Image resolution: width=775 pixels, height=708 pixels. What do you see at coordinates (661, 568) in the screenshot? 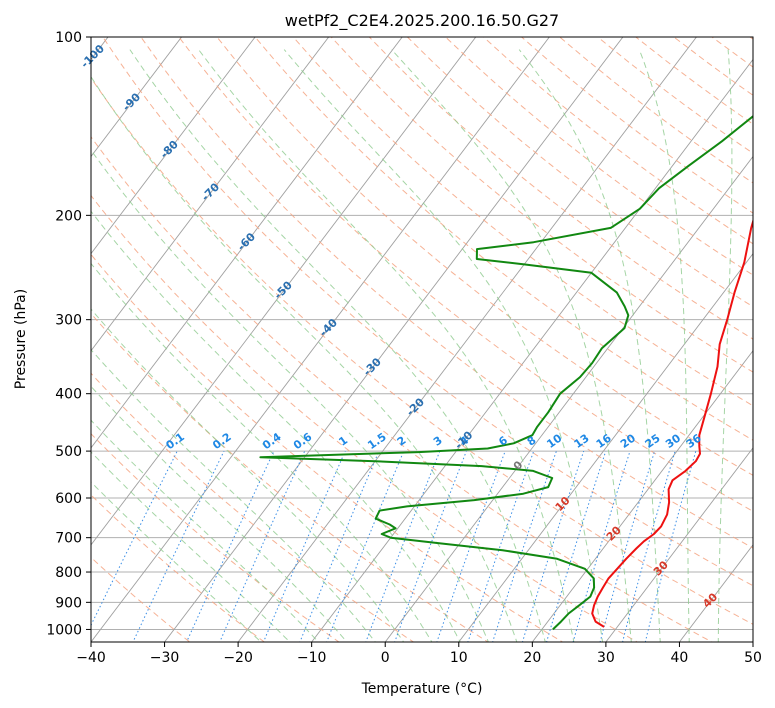
I see `moist-adiabat-label: 30` at bounding box center [661, 568].